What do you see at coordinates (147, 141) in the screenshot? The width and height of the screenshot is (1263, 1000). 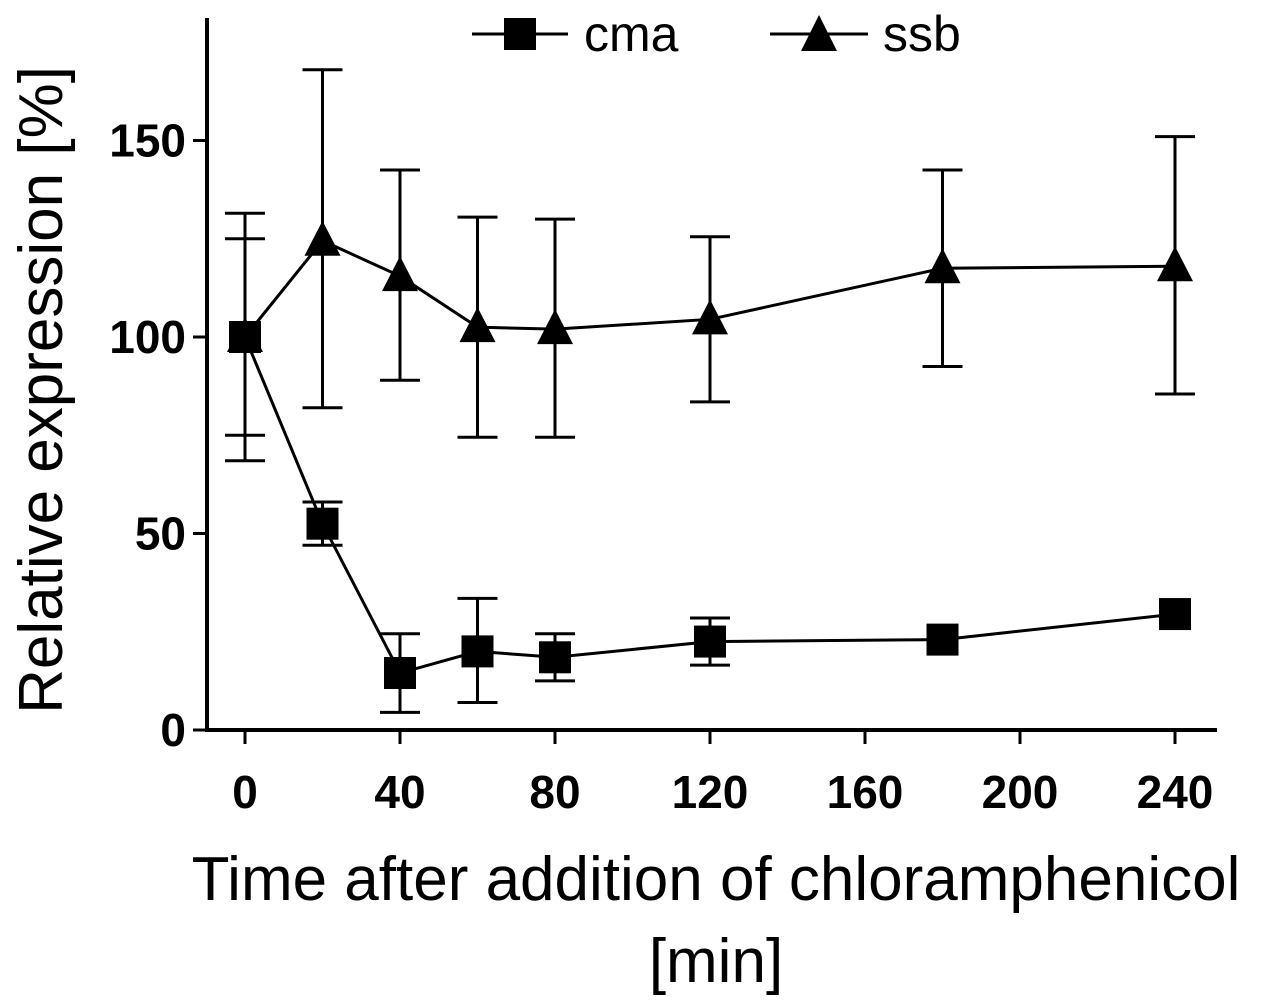 I see `y-tick-label: 150` at bounding box center [147, 141].